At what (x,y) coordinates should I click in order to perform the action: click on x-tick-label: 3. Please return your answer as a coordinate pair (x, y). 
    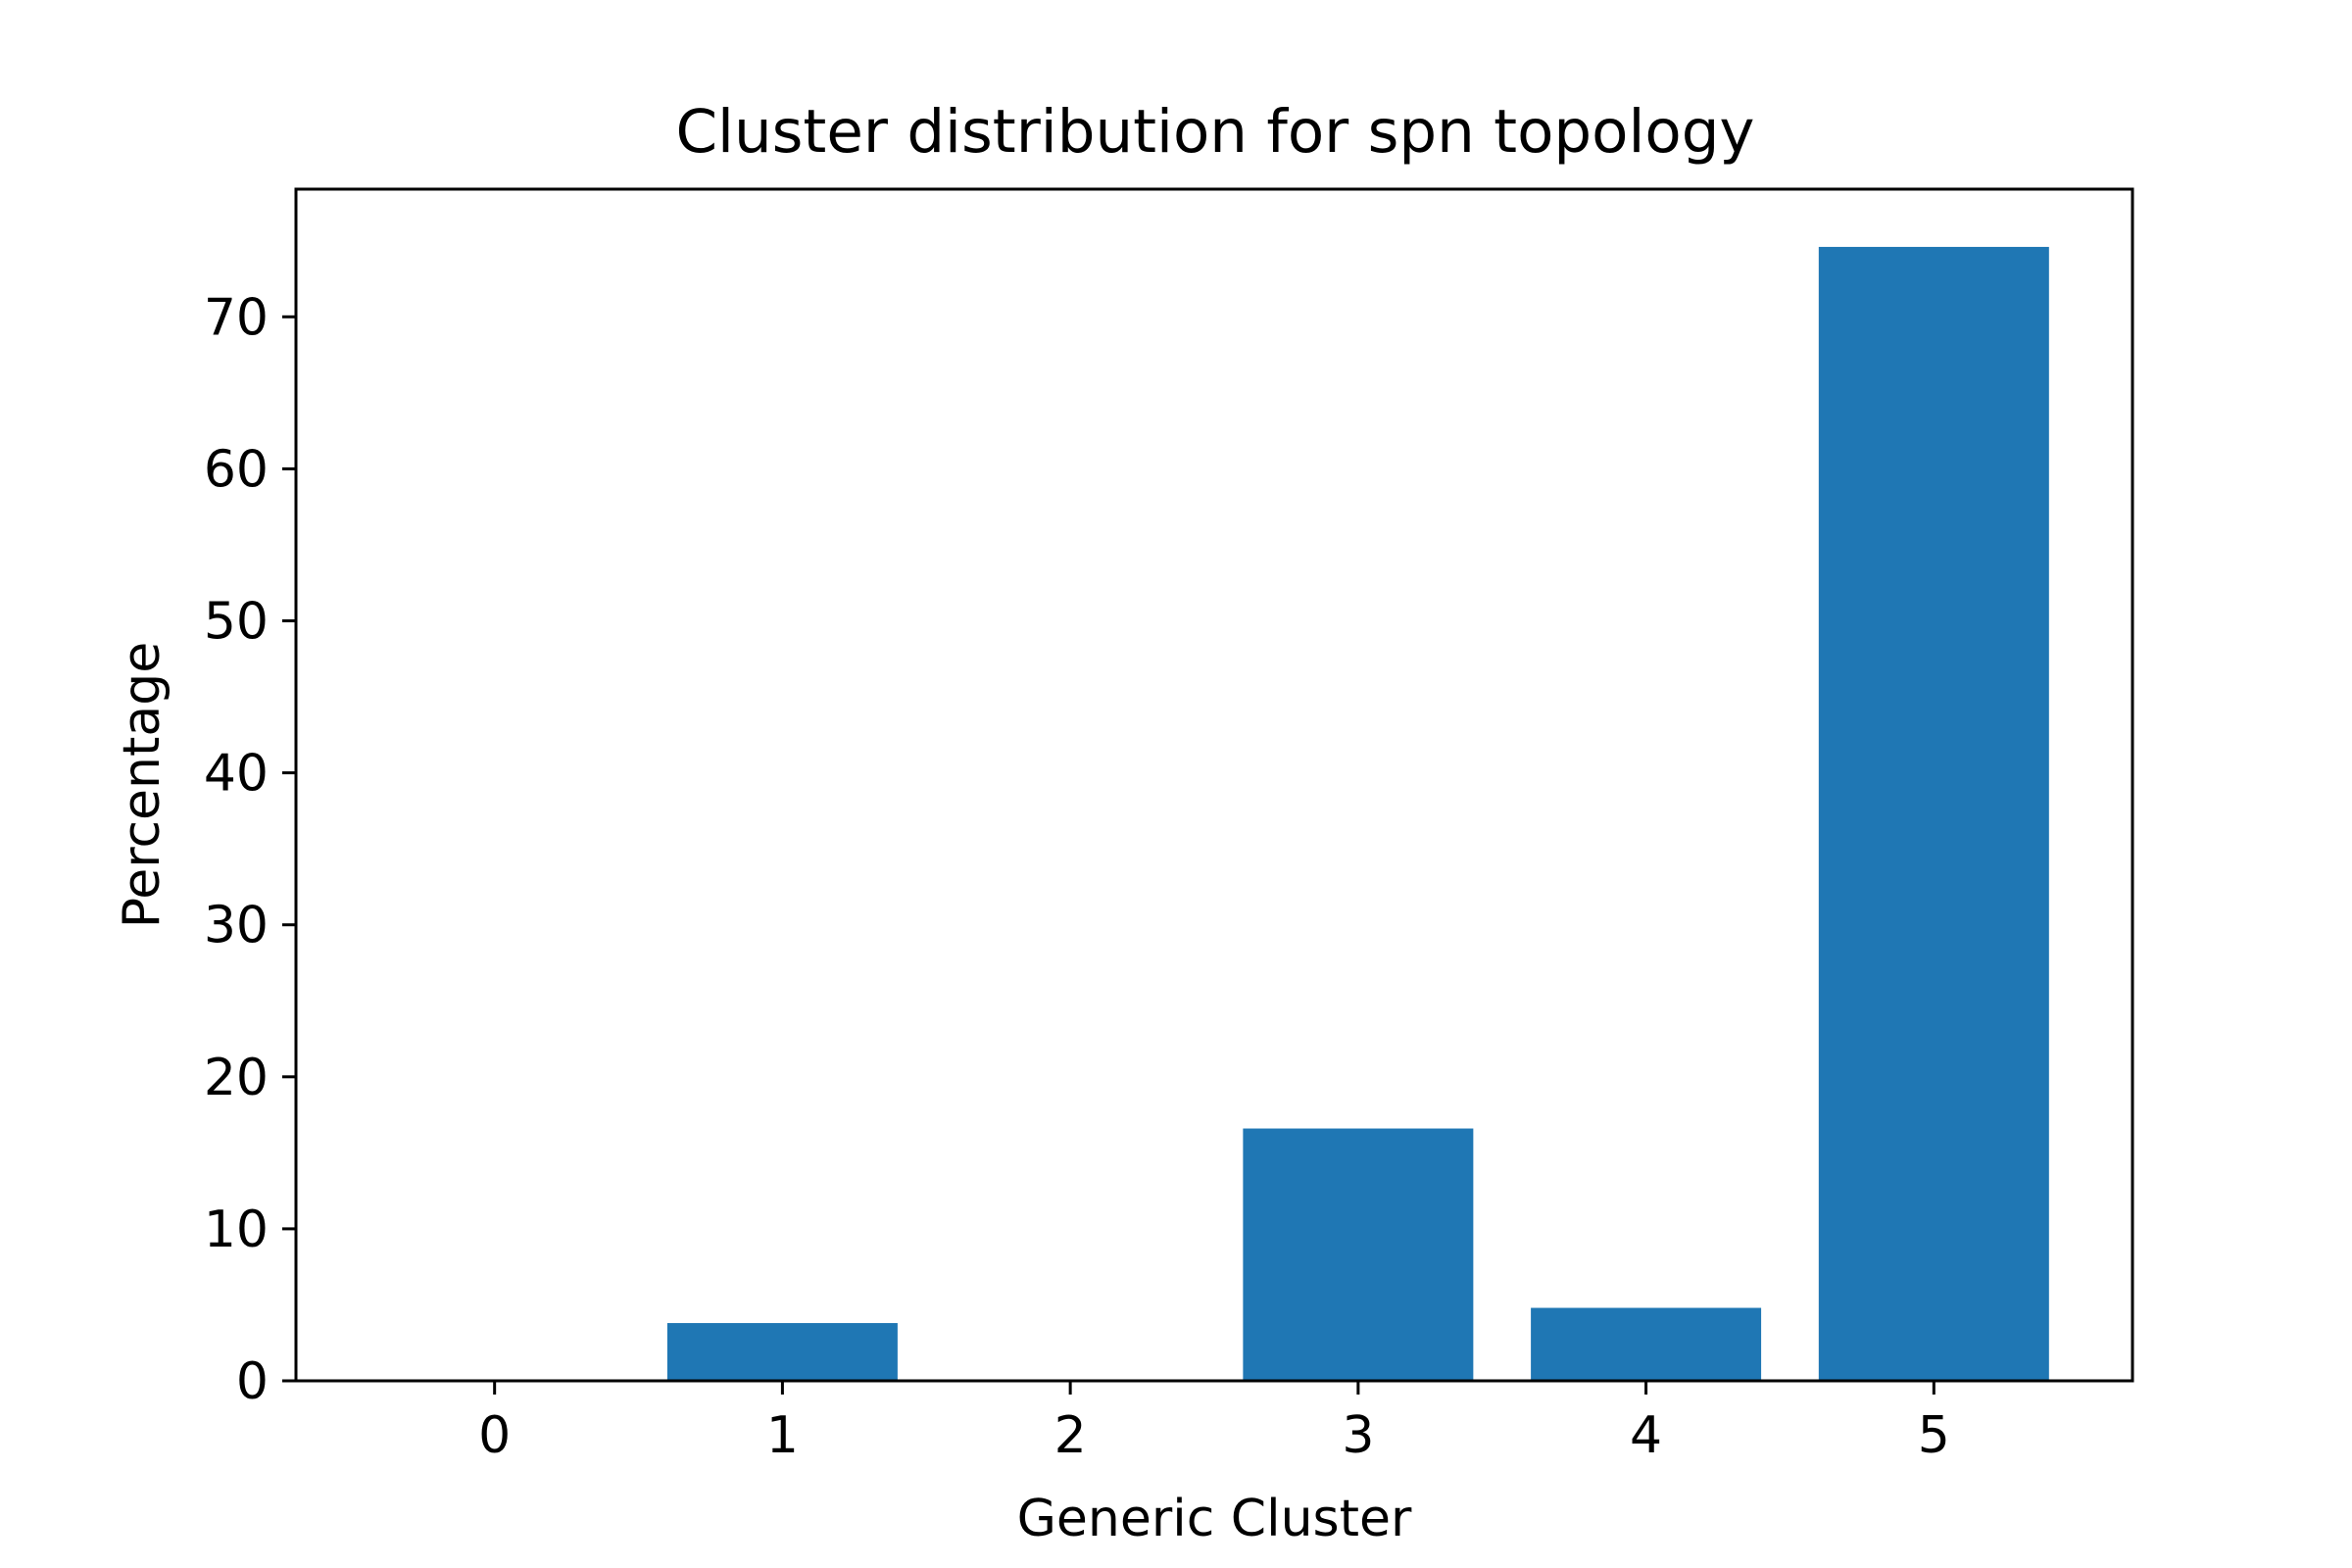
    Looking at the image, I should click on (1358, 1435).